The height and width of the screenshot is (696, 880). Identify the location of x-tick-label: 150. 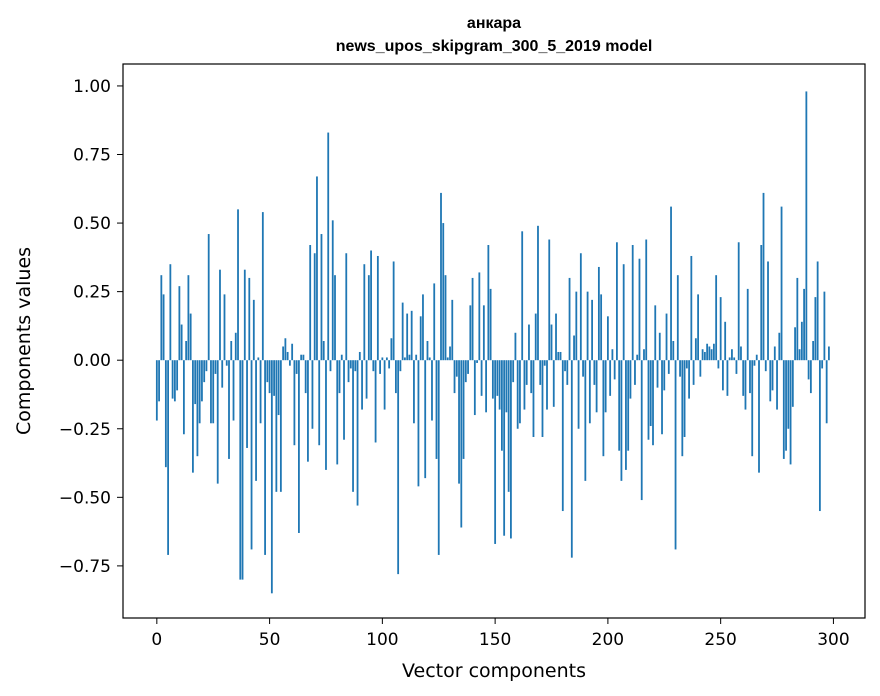
(495, 640).